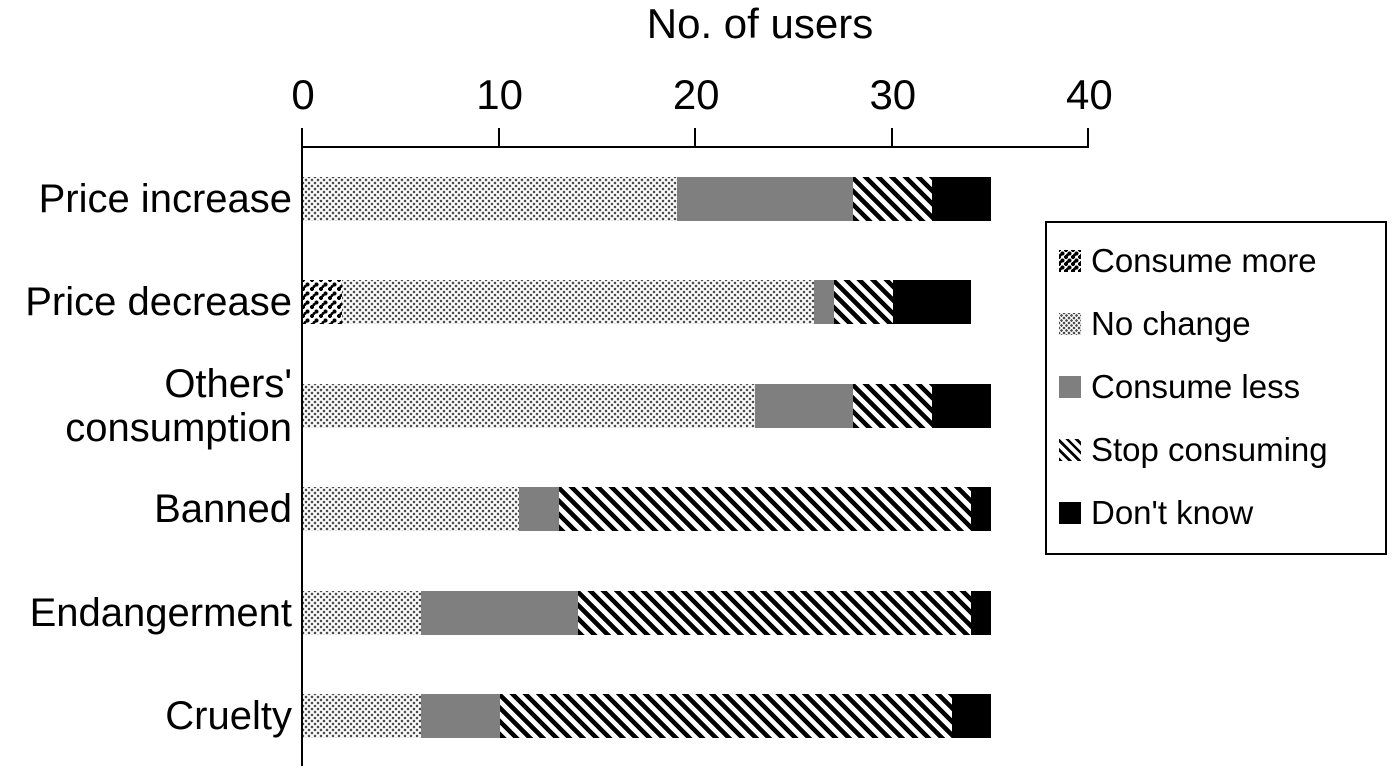 Image resolution: width=1400 pixels, height=770 pixels. Describe the element at coordinates (1089, 94) in the screenshot. I see `x-axis-tick-label: 40` at that location.